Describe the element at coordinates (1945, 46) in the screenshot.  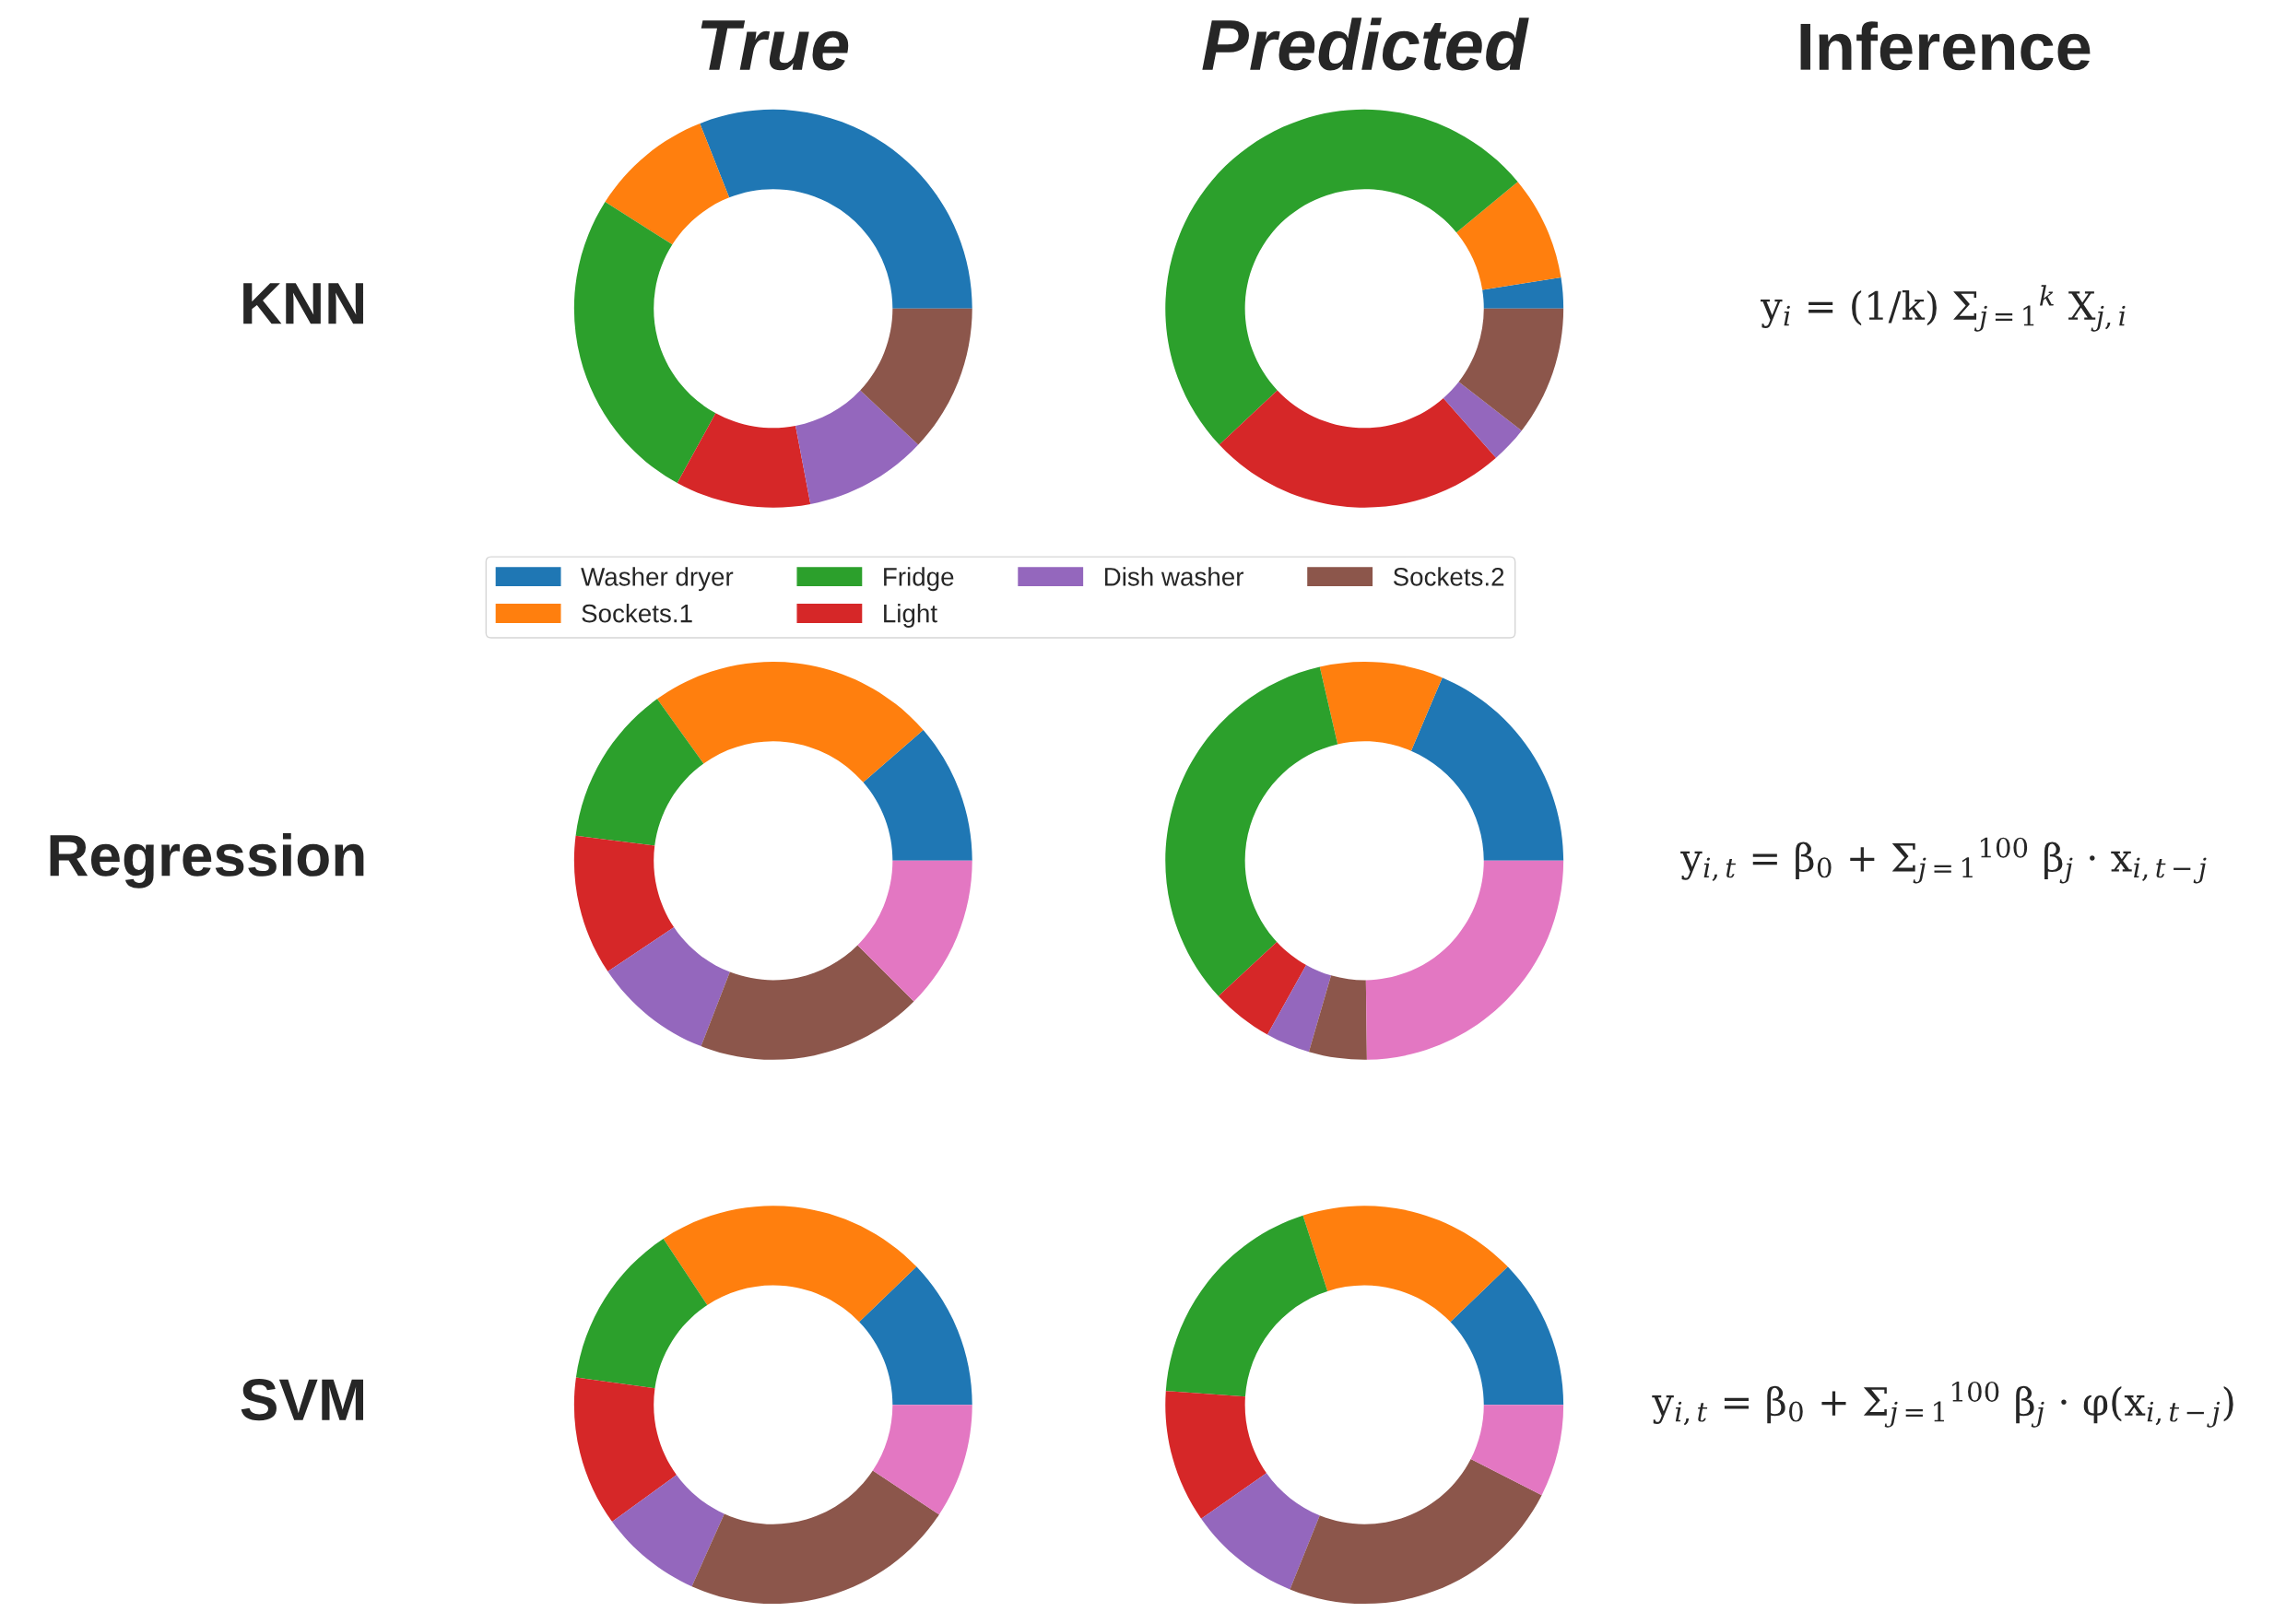
I see `text: Inference` at that location.